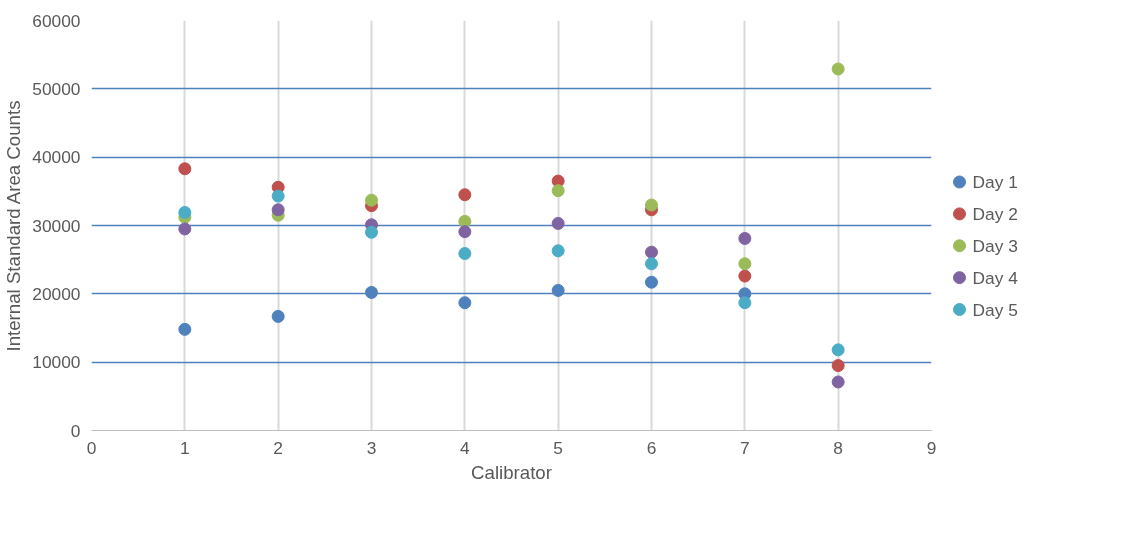  I want to click on x-tick-label: 9, so click(931, 447).